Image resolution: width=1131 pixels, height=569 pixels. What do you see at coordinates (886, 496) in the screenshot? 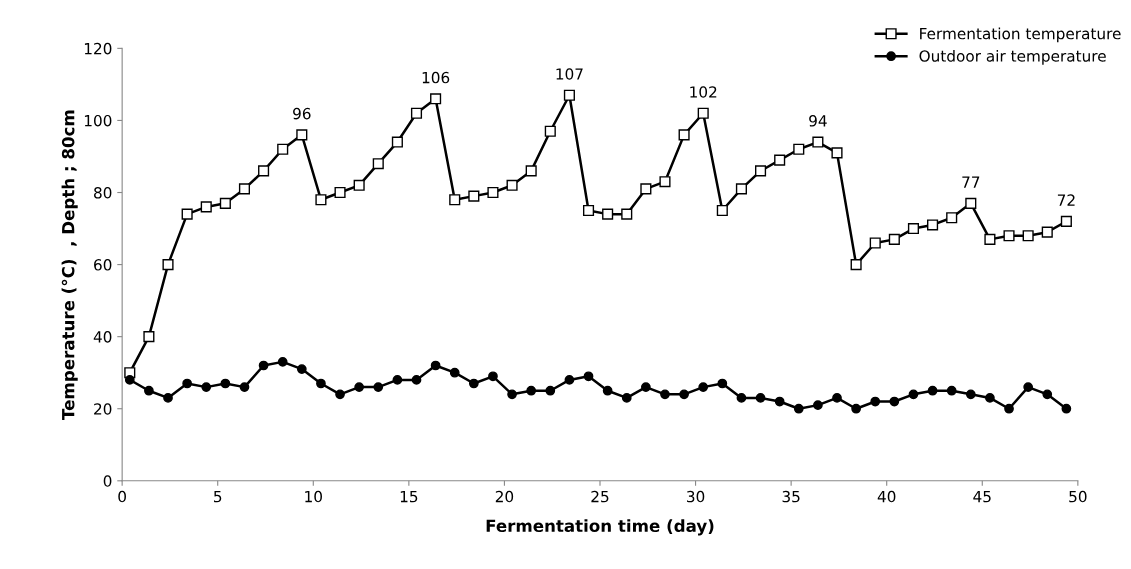
I see `x-tick-label: 40` at bounding box center [886, 496].